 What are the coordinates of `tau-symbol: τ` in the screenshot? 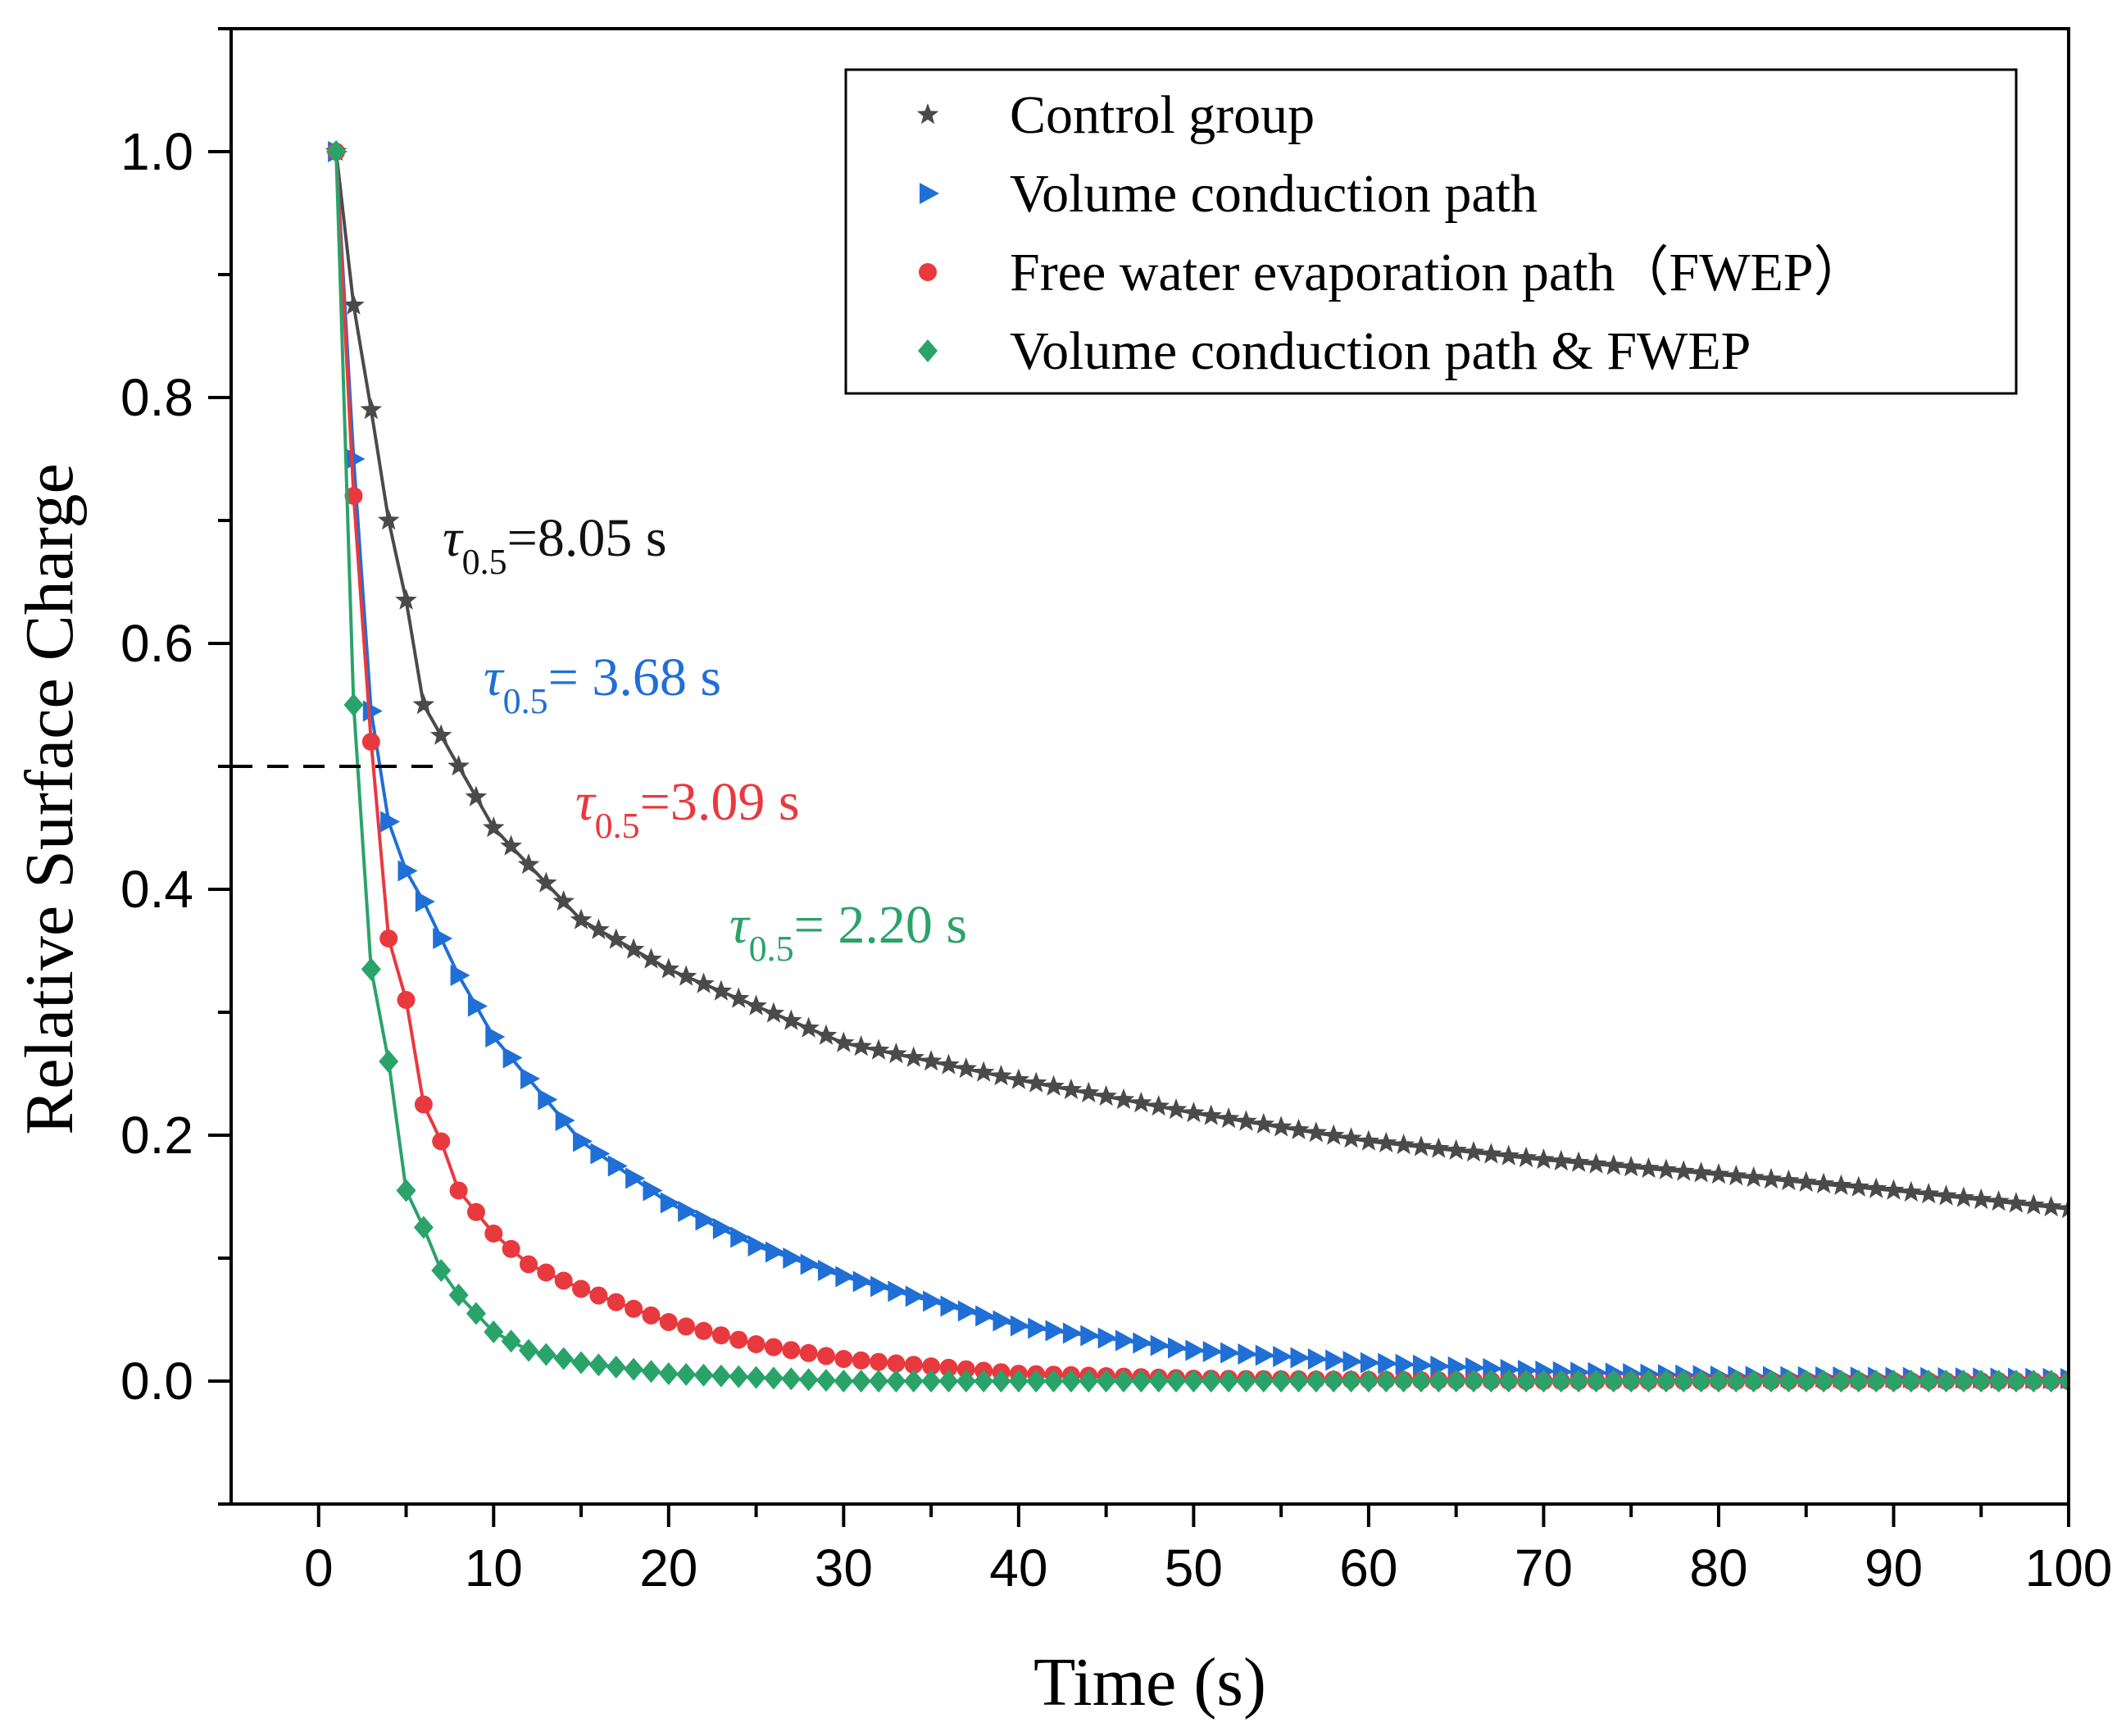 It's located at (586, 802).